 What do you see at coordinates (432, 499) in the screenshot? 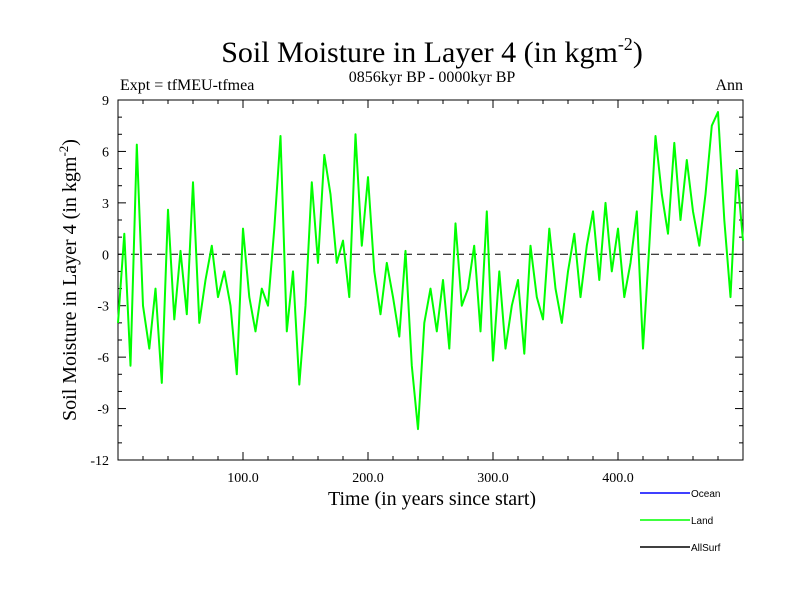
I see `x-axis-label: Time (in years since start)` at bounding box center [432, 499].